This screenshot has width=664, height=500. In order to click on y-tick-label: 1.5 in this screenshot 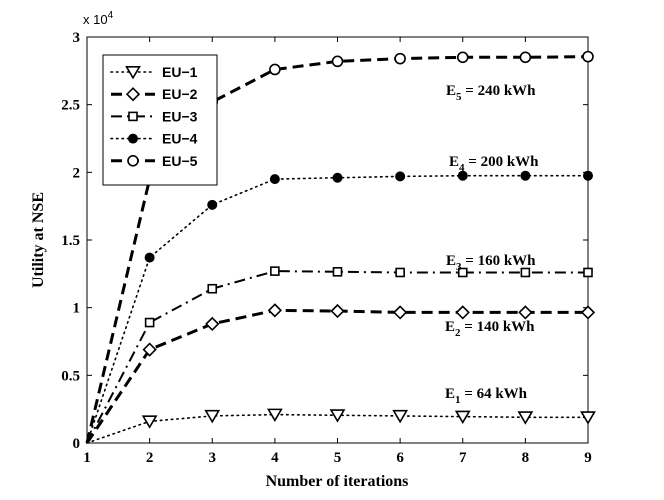, I will do `click(70, 241)`.